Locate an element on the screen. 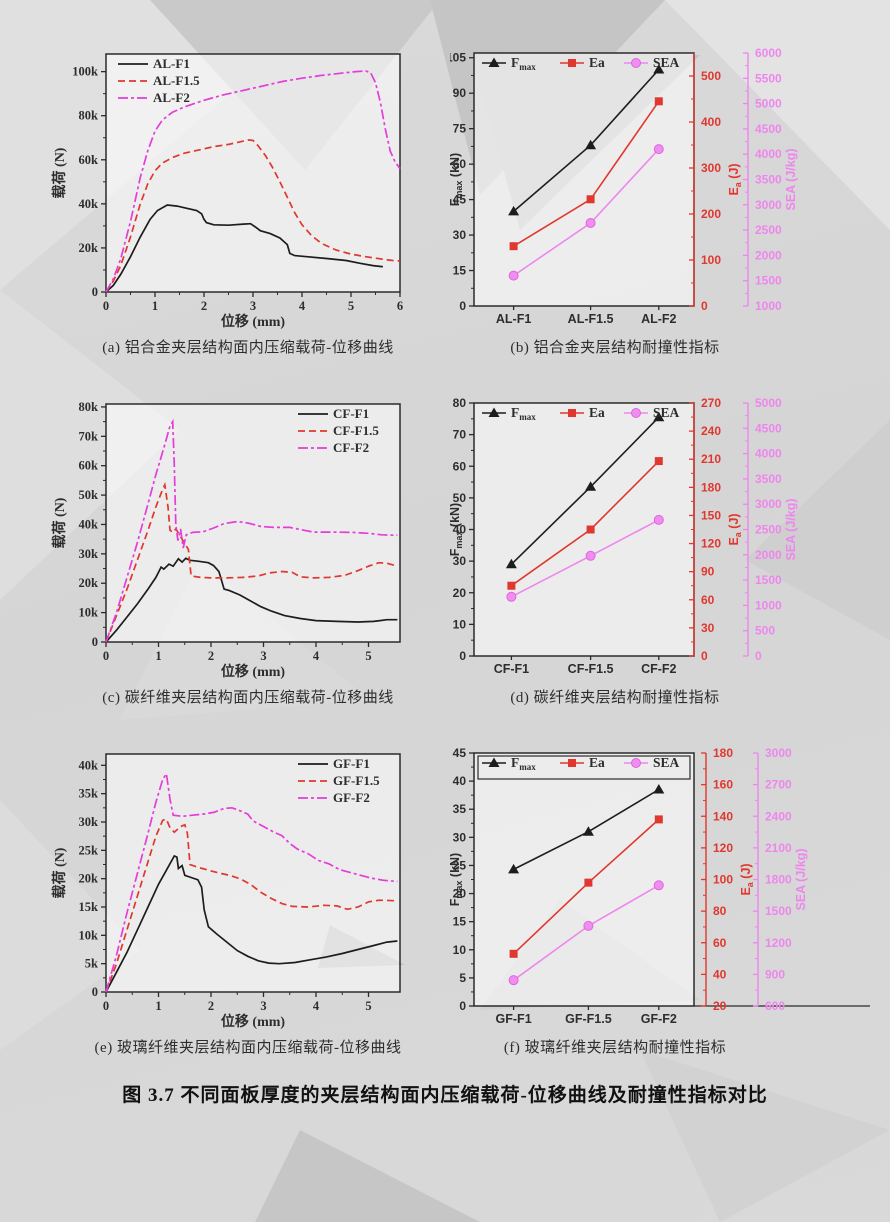 This screenshot has width=890, height=1222. svg-text: 2700 is located at coordinates (778, 785).